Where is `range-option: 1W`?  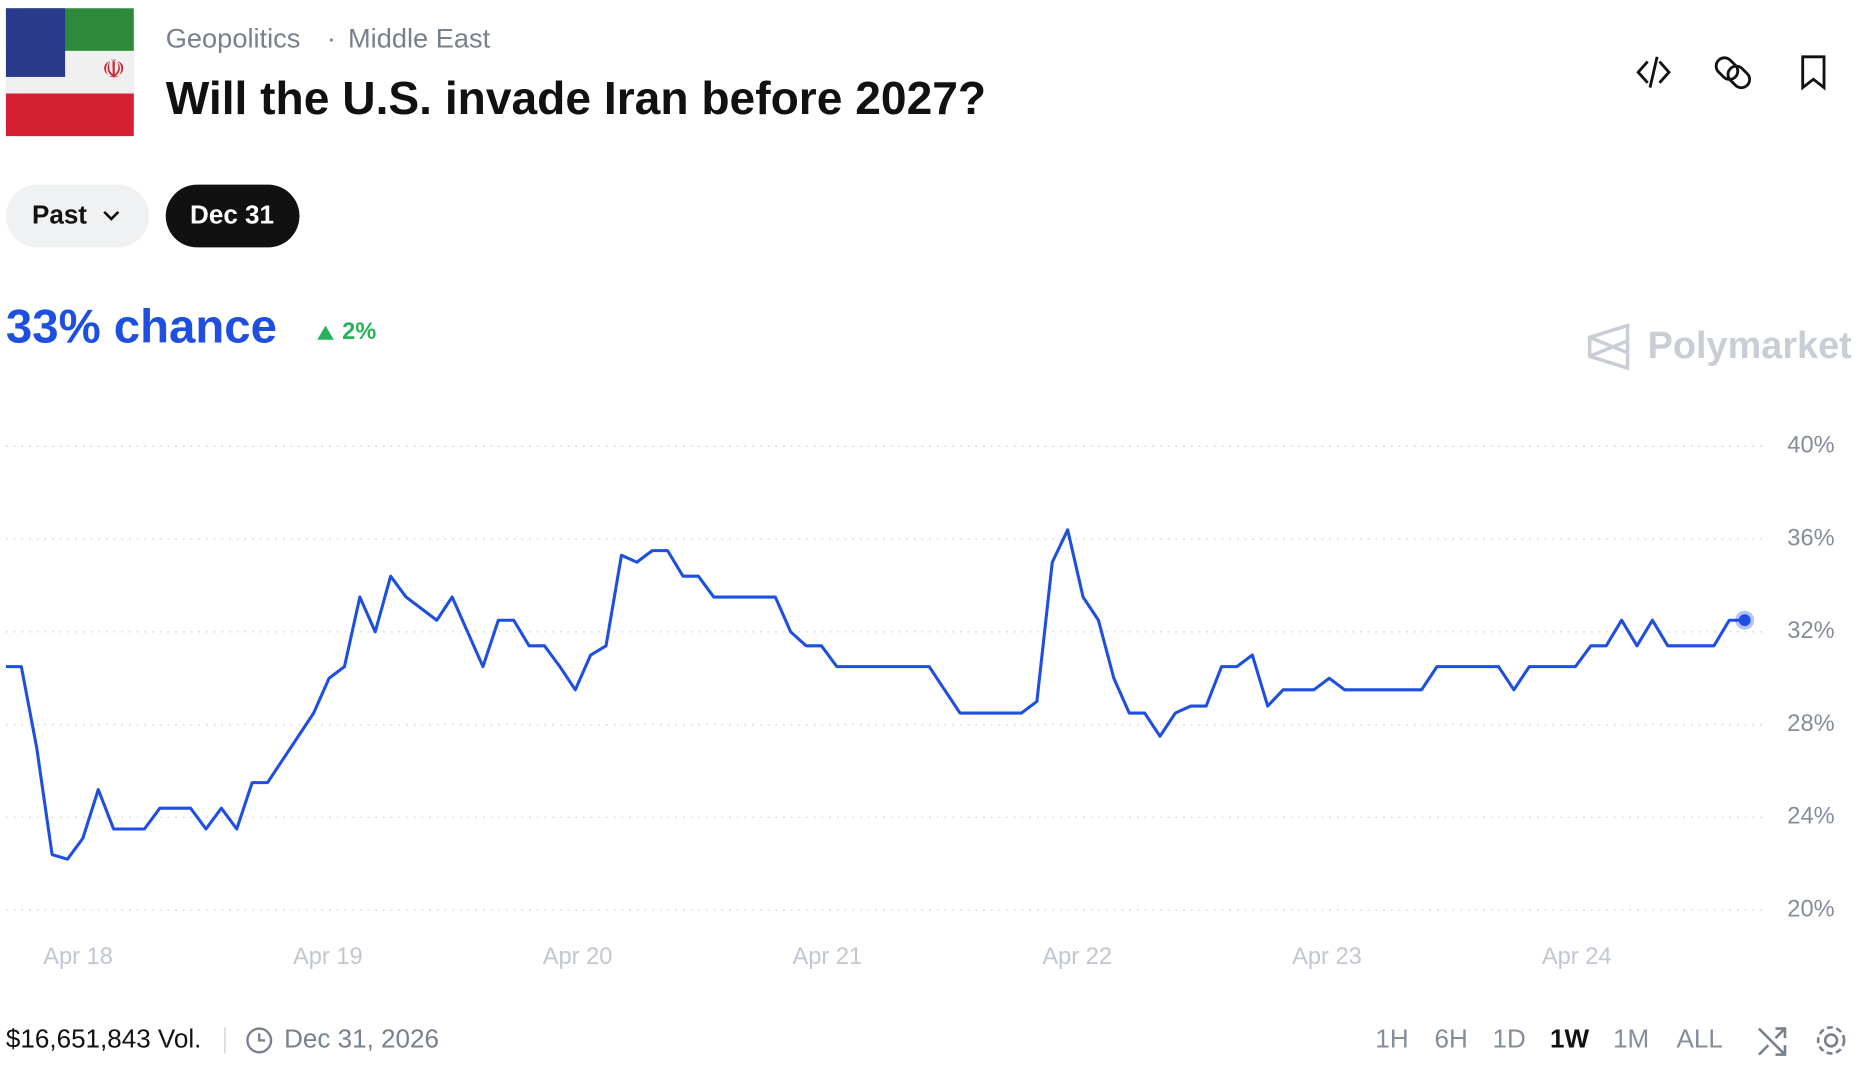
range-option: 1W is located at coordinates (1569, 1038).